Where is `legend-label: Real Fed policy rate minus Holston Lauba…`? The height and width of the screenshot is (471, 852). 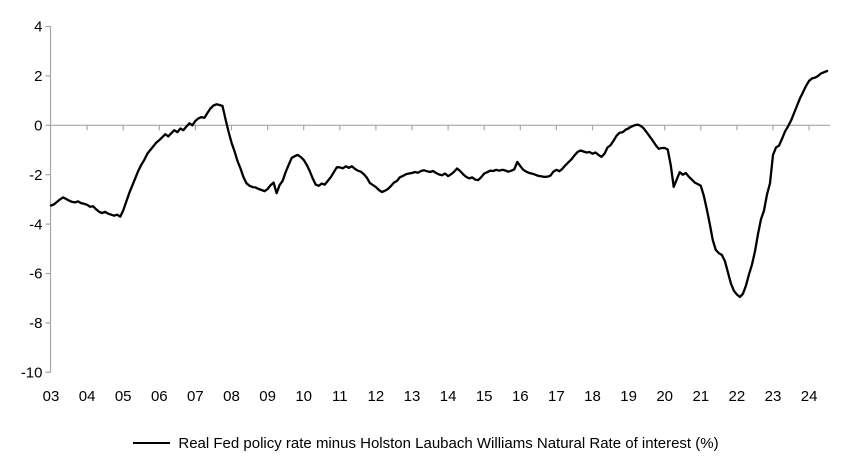
legend-label: Real Fed policy rate minus Holston Lauba… is located at coordinates (448, 443).